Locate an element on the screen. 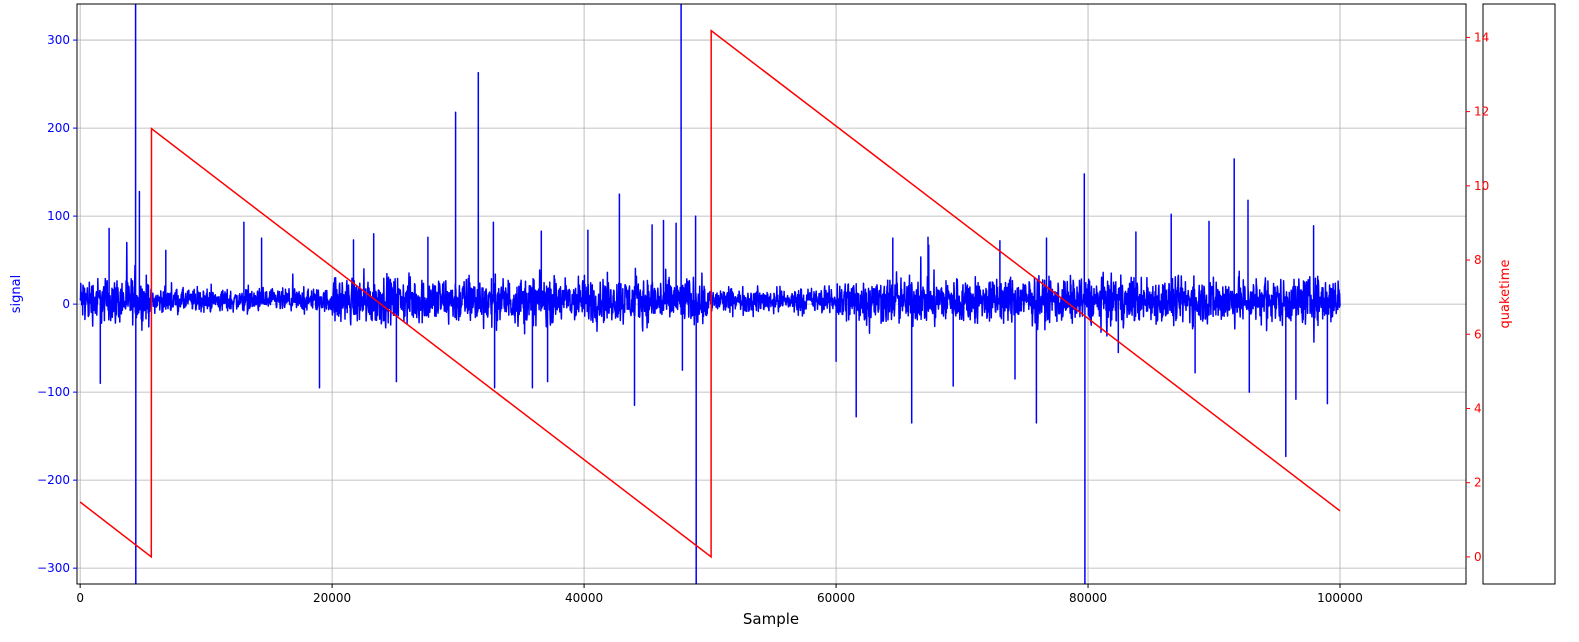 This screenshot has width=1579, height=642. y-left-tick-label: −100 is located at coordinates (53, 392).